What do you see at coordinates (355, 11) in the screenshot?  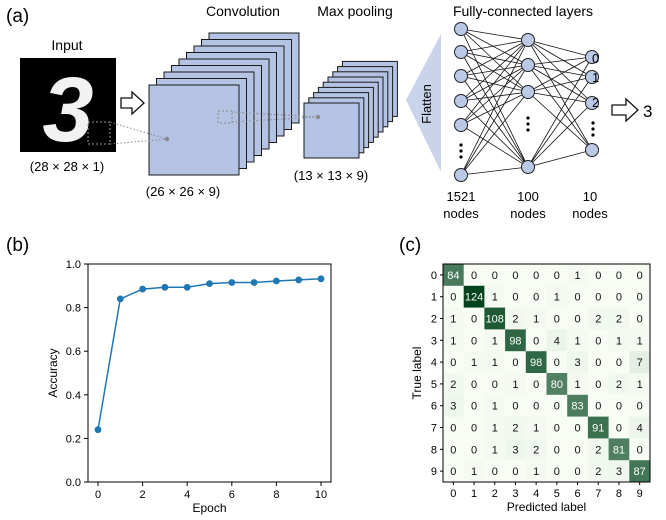 I see `pool-title: Max pooling` at bounding box center [355, 11].